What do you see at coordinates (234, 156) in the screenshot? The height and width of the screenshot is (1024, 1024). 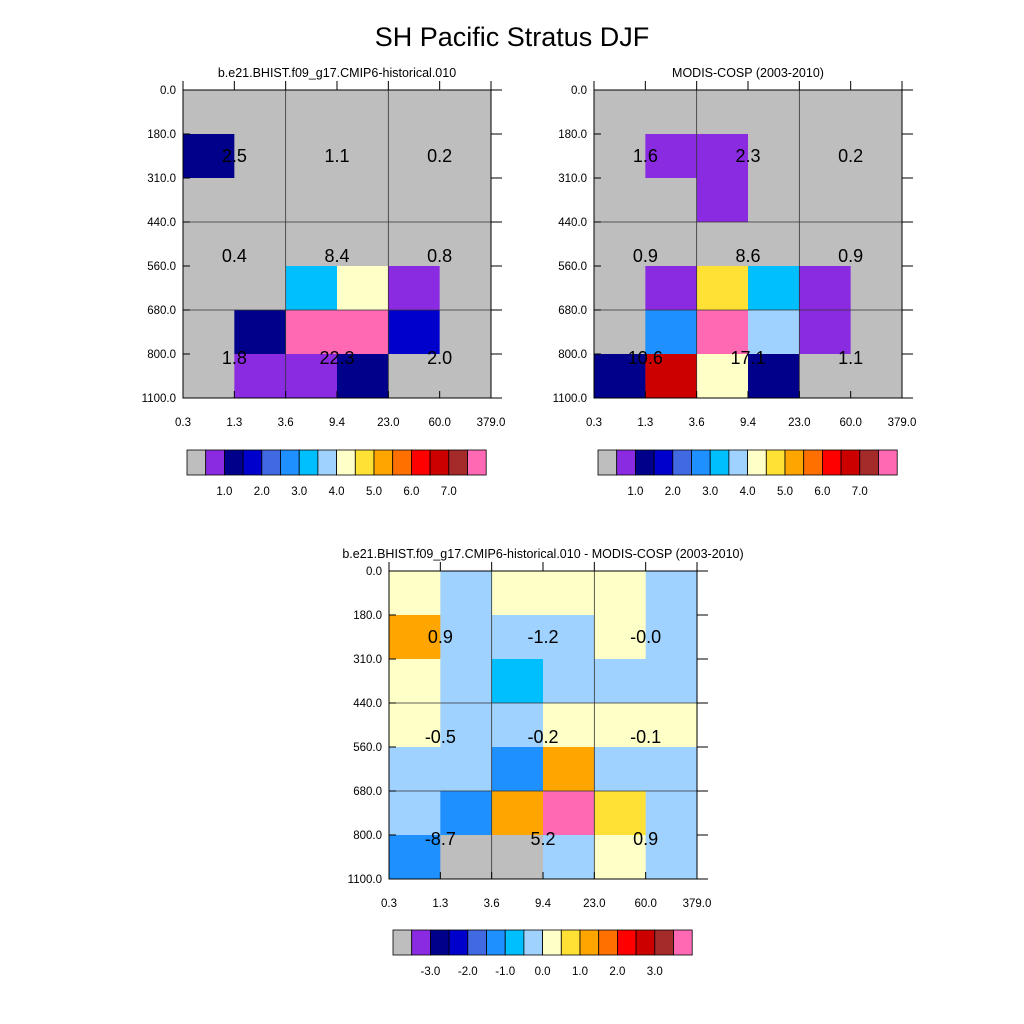 I see `box-value-label: 2.5` at bounding box center [234, 156].